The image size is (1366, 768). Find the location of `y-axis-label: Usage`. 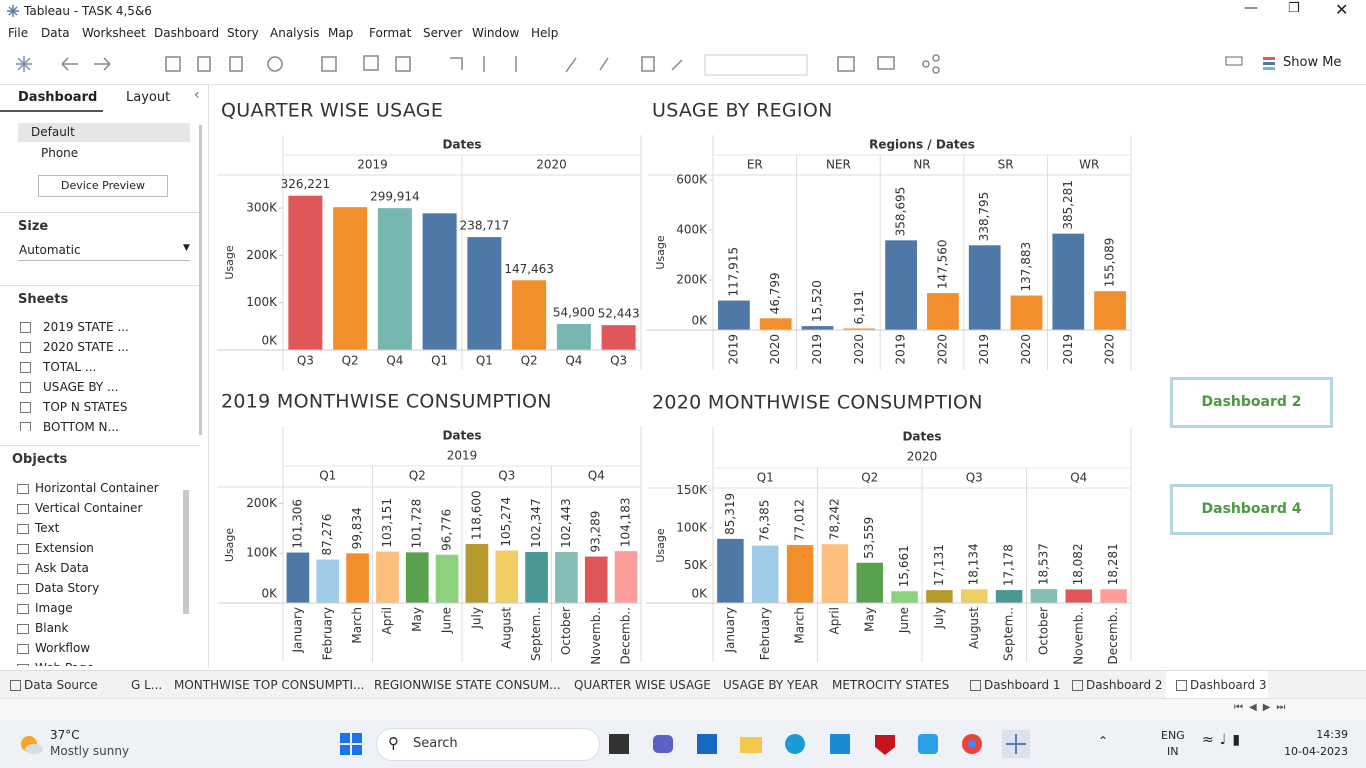

y-axis-label: Usage is located at coordinates (660, 545).